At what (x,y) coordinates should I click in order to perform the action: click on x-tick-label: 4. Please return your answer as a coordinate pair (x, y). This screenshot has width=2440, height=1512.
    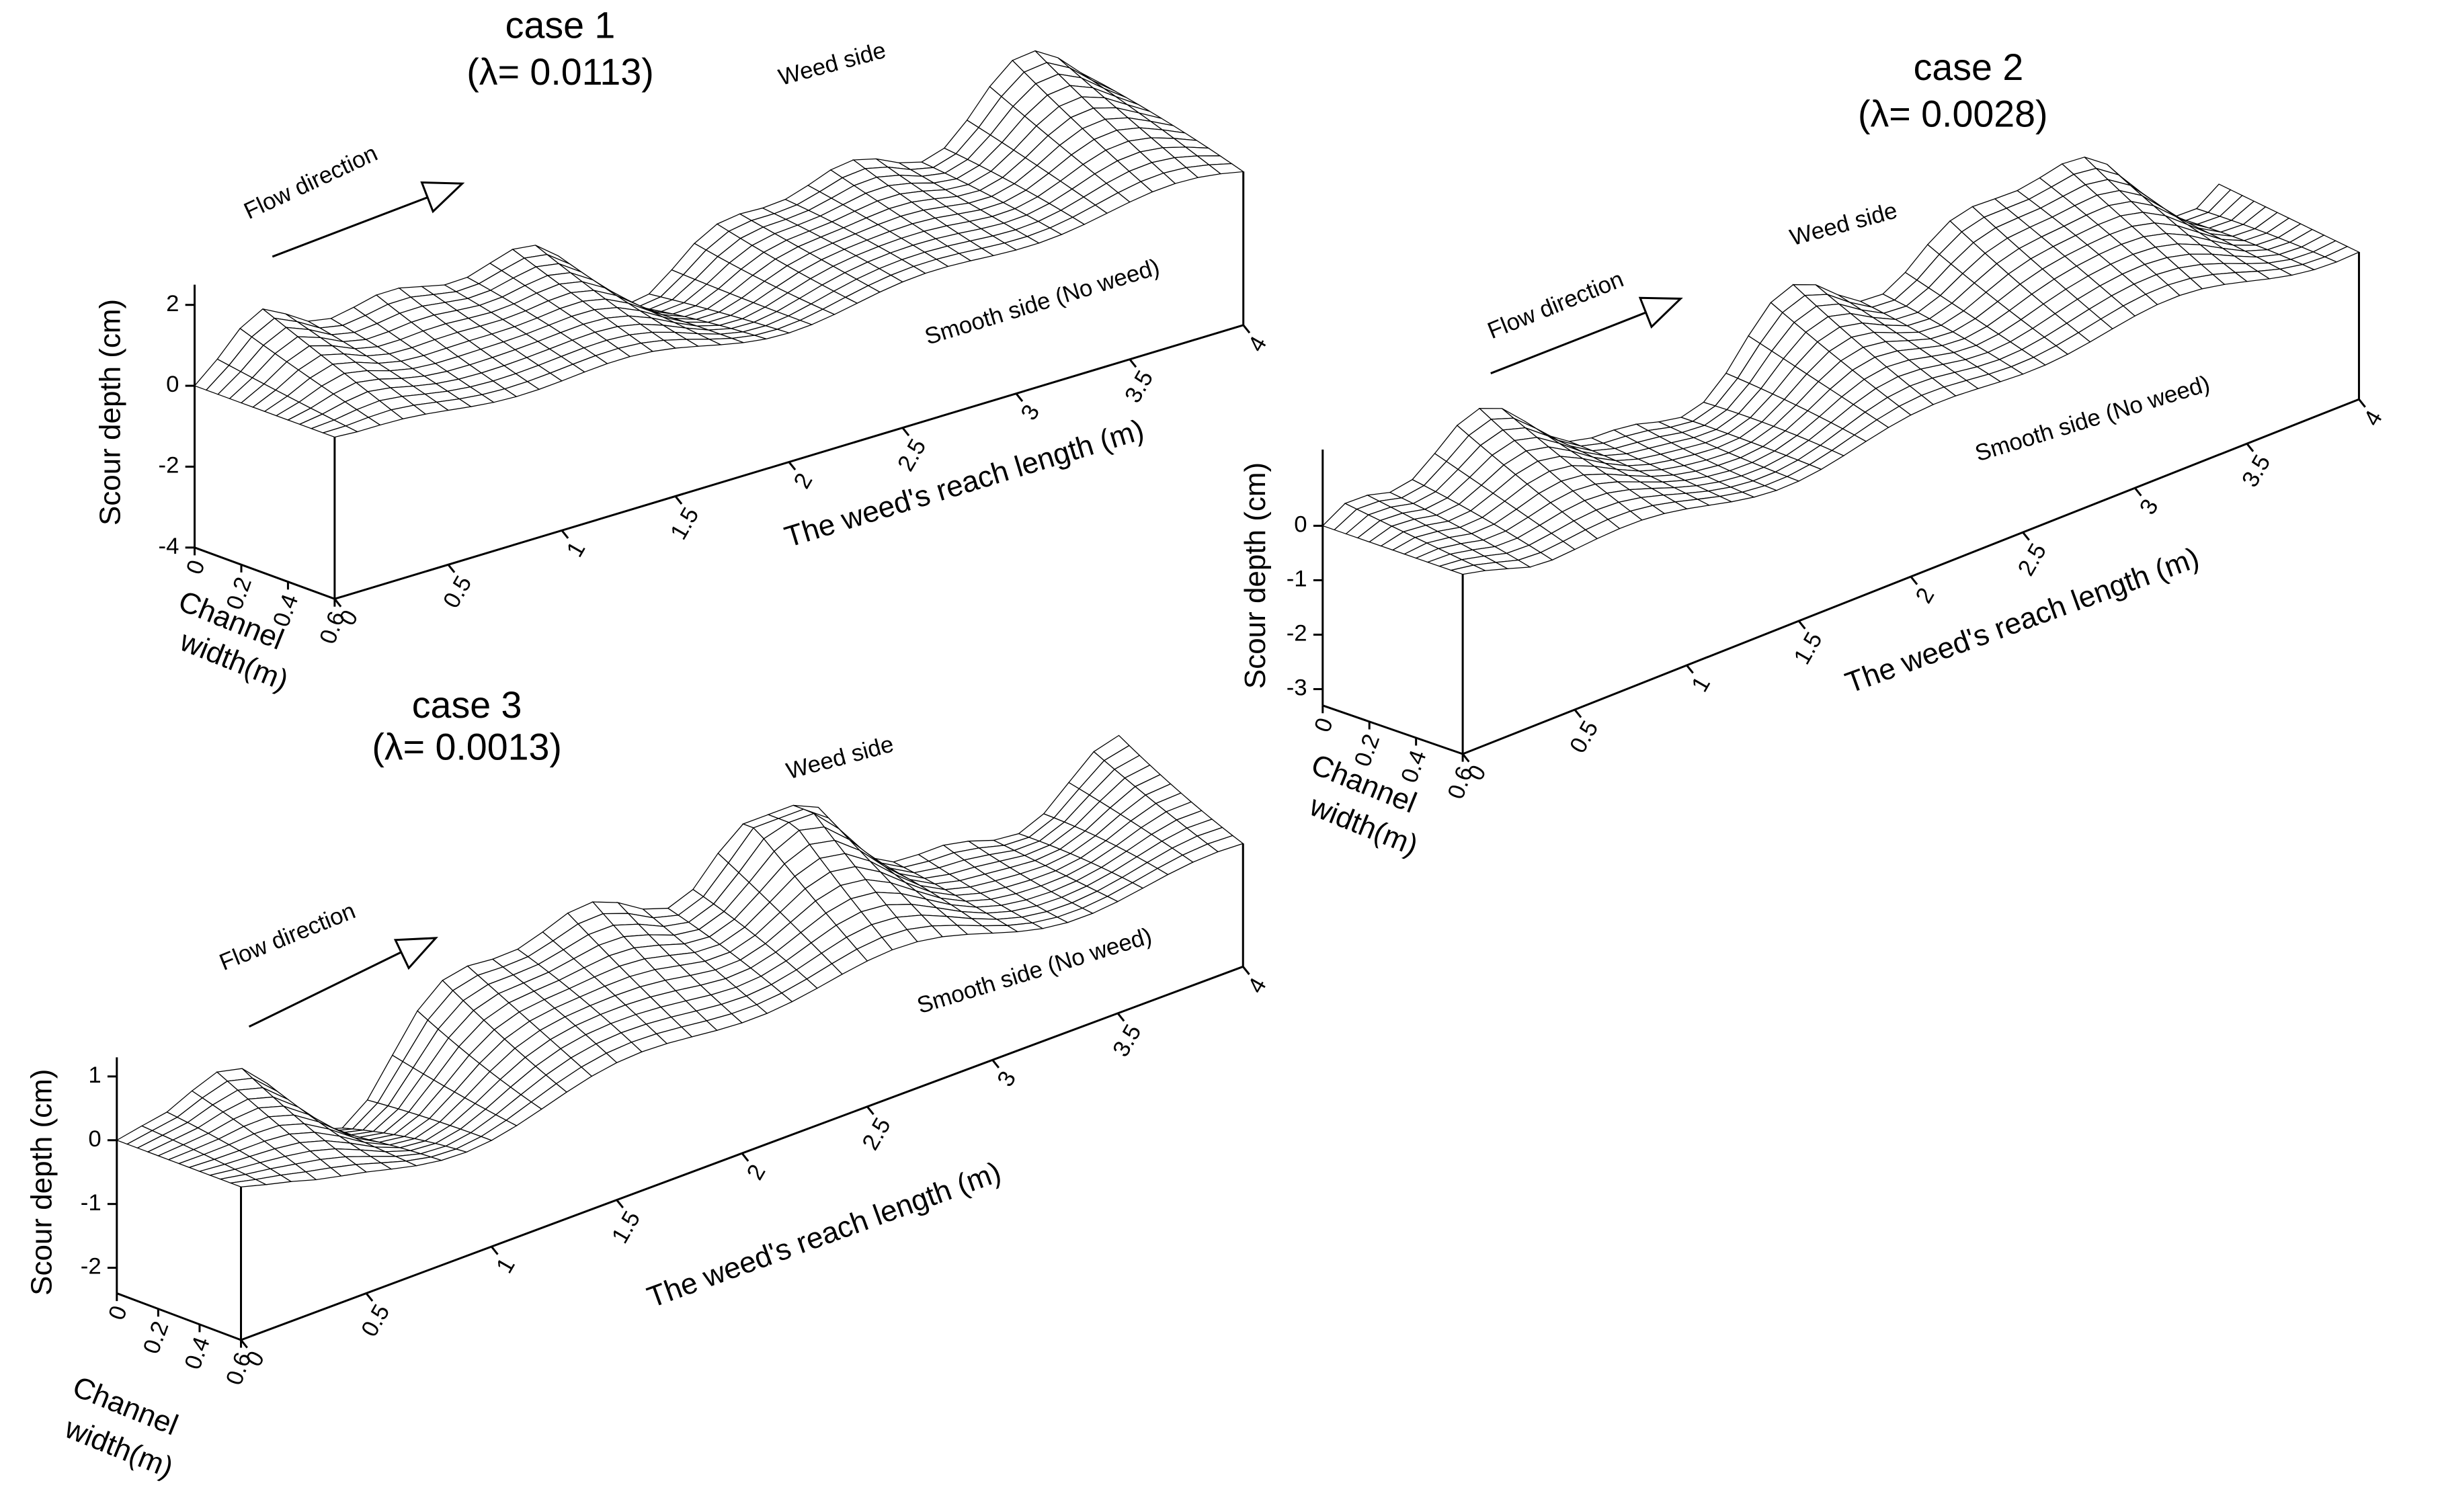
    Looking at the image, I should click on (1258, 344).